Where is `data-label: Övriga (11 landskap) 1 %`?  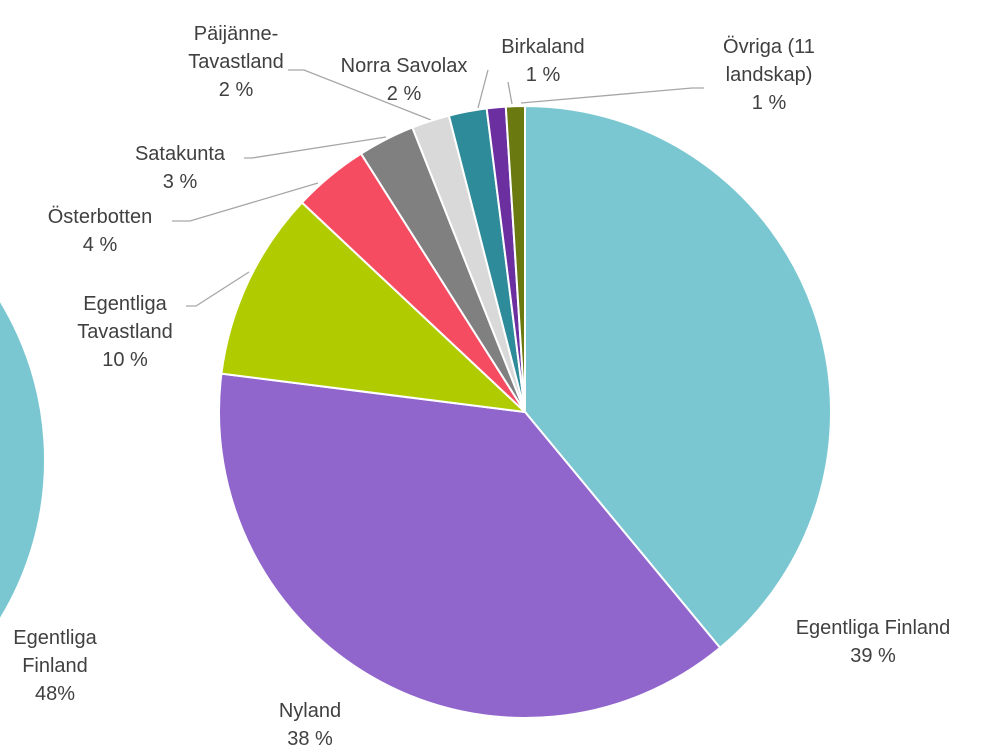
data-label: Övriga (11 landskap) 1 % is located at coordinates (769, 75).